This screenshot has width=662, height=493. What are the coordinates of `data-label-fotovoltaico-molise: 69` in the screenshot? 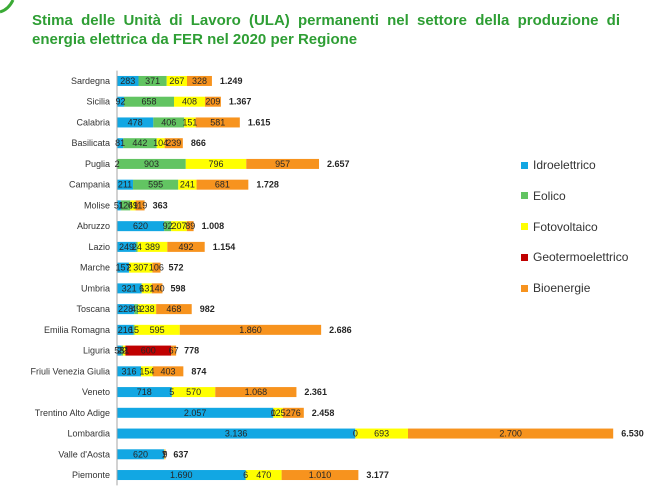 It's located at (133, 205).